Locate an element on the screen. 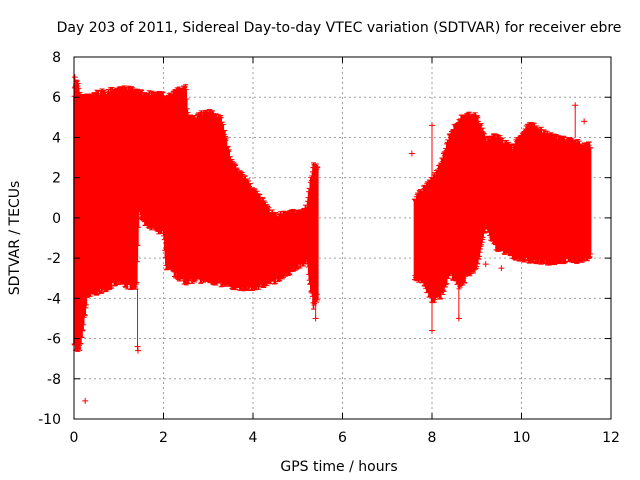 The height and width of the screenshot is (480, 640). x-tick-label: 8 is located at coordinates (432, 438).